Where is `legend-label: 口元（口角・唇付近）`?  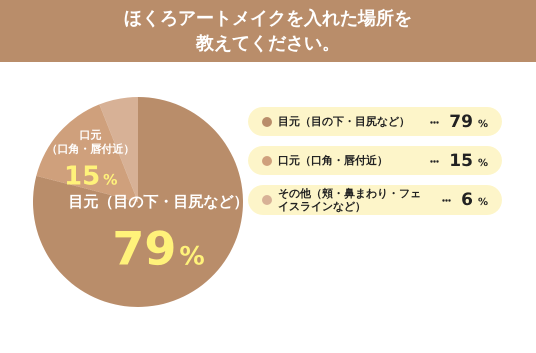 legend-label: 口元（口角・唇付近） is located at coordinates (333, 160).